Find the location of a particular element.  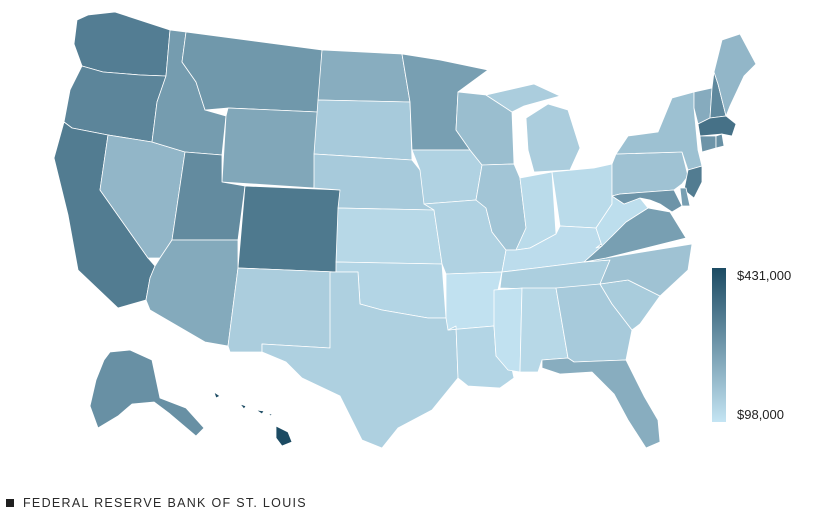

state-north-carolina is located at coordinates (638, 270).